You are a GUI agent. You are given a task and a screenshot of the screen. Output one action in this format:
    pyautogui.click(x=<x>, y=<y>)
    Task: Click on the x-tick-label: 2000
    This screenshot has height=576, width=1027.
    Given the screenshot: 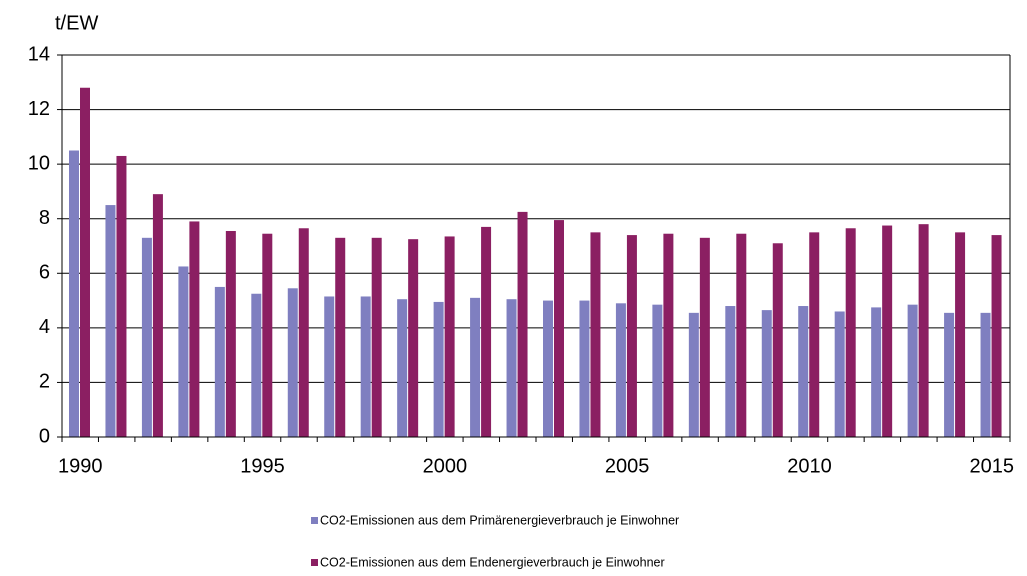 What is the action you would take?
    pyautogui.click(x=445, y=466)
    